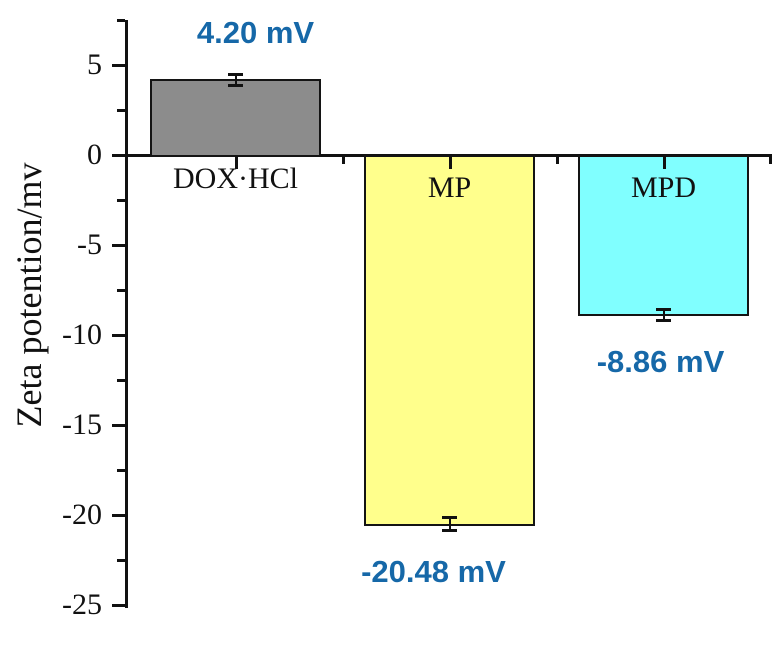  I want to click on y-tick-label: -25, so click(82, 604).